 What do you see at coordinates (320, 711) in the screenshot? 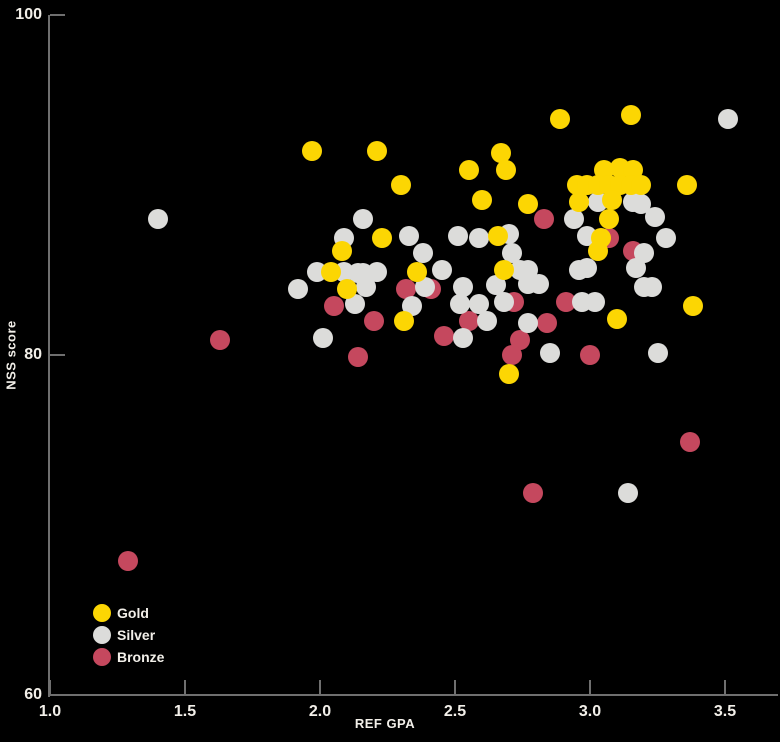
I see `x-tick-label: 2.0` at bounding box center [320, 711].